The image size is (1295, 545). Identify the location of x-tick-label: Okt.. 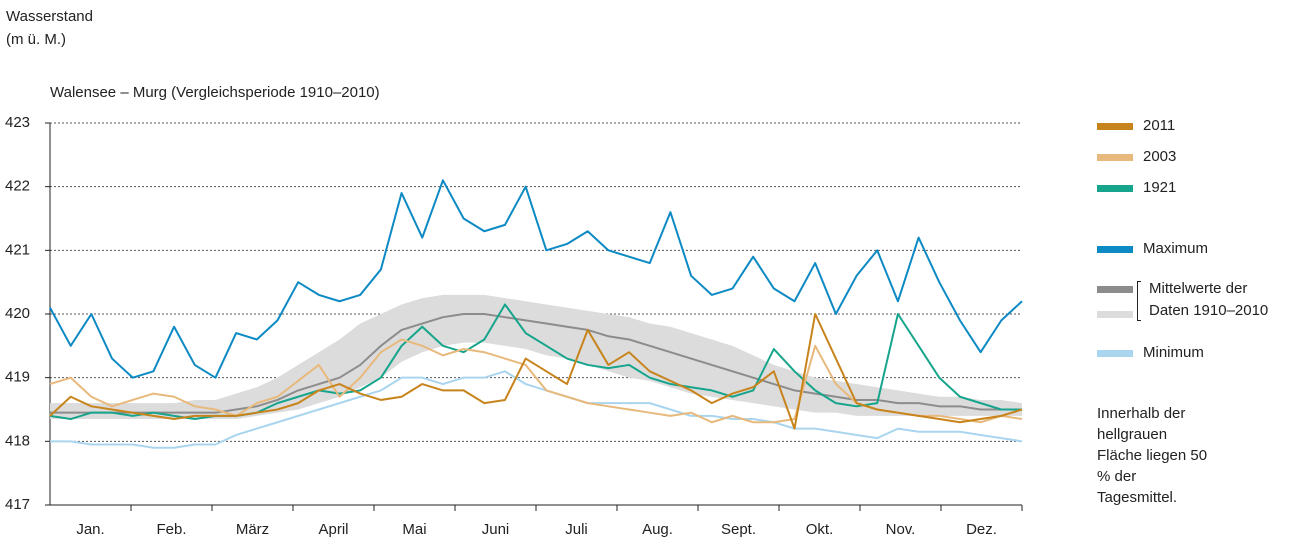
(820, 529).